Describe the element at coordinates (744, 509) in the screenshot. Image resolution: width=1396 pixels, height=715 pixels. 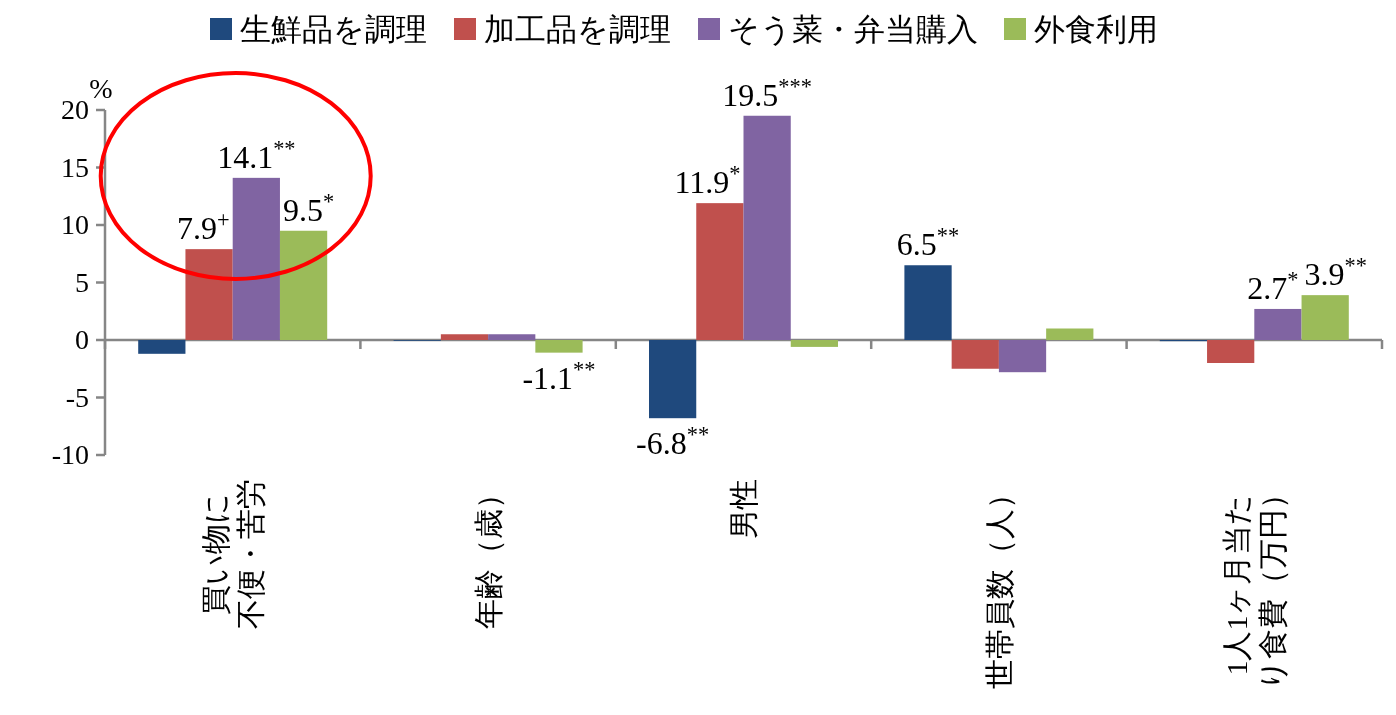
I see `category-label: 男性` at that location.